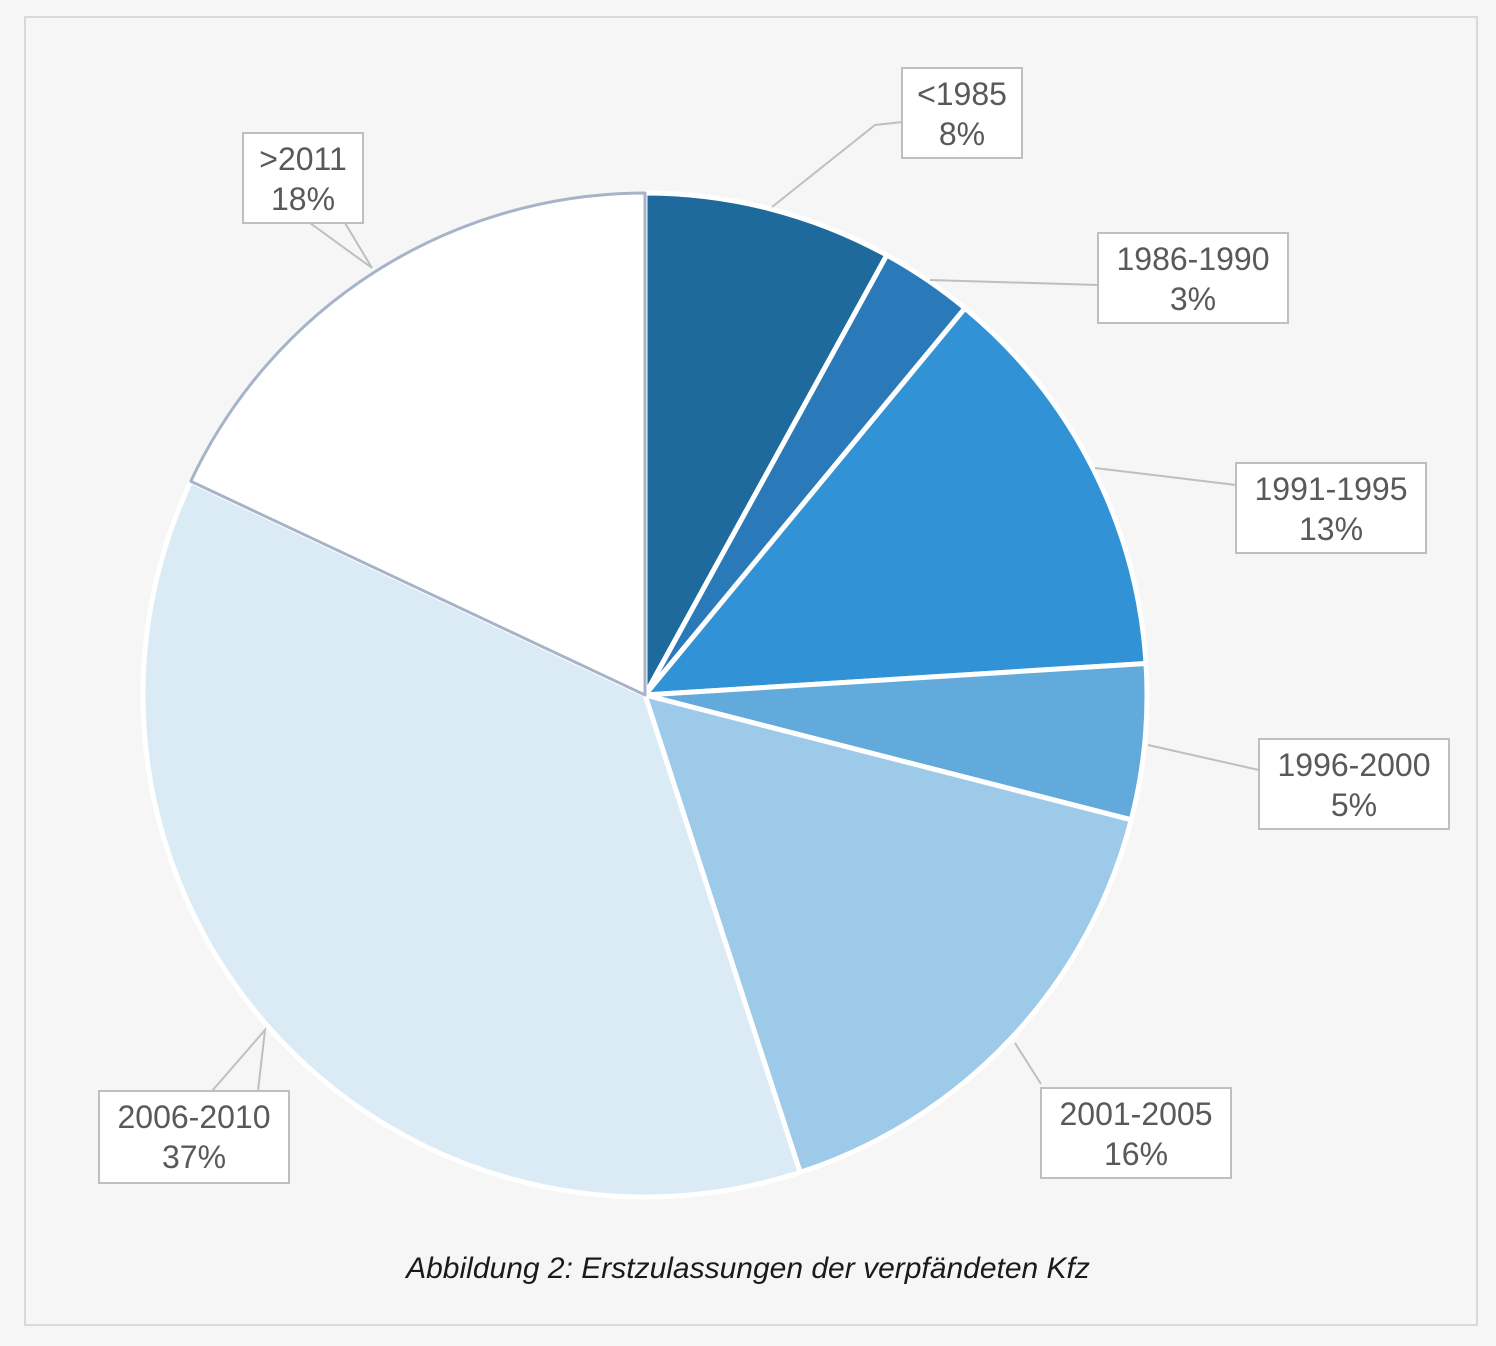  What do you see at coordinates (1330, 489) in the screenshot?
I see `callout-category-2: 1991-1995` at bounding box center [1330, 489].